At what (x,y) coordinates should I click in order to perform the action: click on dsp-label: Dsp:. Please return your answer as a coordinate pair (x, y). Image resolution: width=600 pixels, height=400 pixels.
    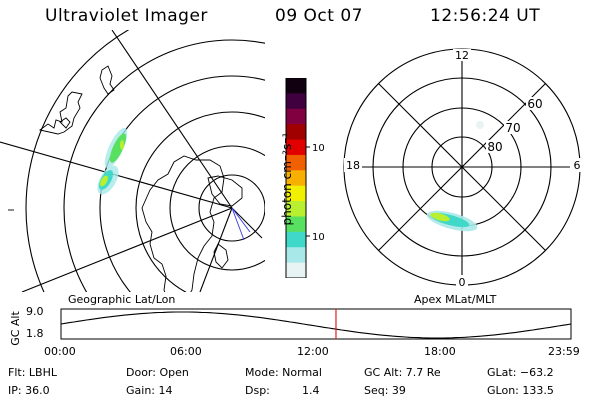
    Looking at the image, I should click on (257, 390).